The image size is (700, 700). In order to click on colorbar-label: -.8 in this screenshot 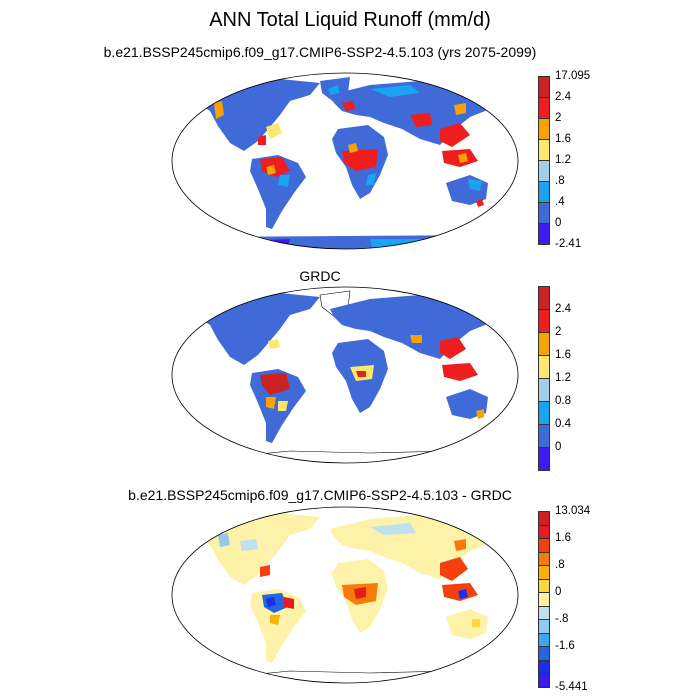, I will do `click(562, 619)`.